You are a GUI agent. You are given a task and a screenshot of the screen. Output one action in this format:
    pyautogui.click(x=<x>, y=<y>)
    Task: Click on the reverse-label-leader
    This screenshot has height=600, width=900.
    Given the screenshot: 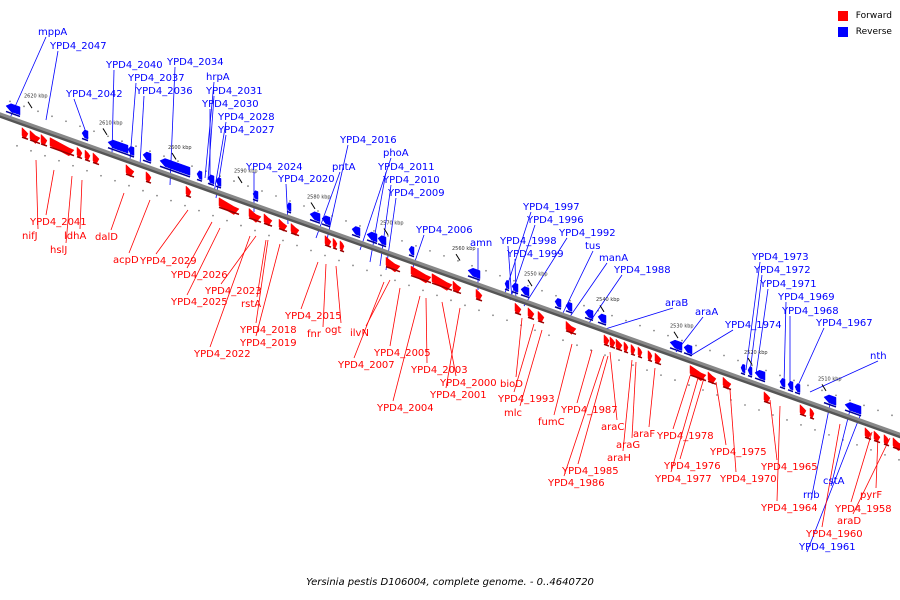 What is the action you would take?
    pyautogui.click(x=840, y=448)
    